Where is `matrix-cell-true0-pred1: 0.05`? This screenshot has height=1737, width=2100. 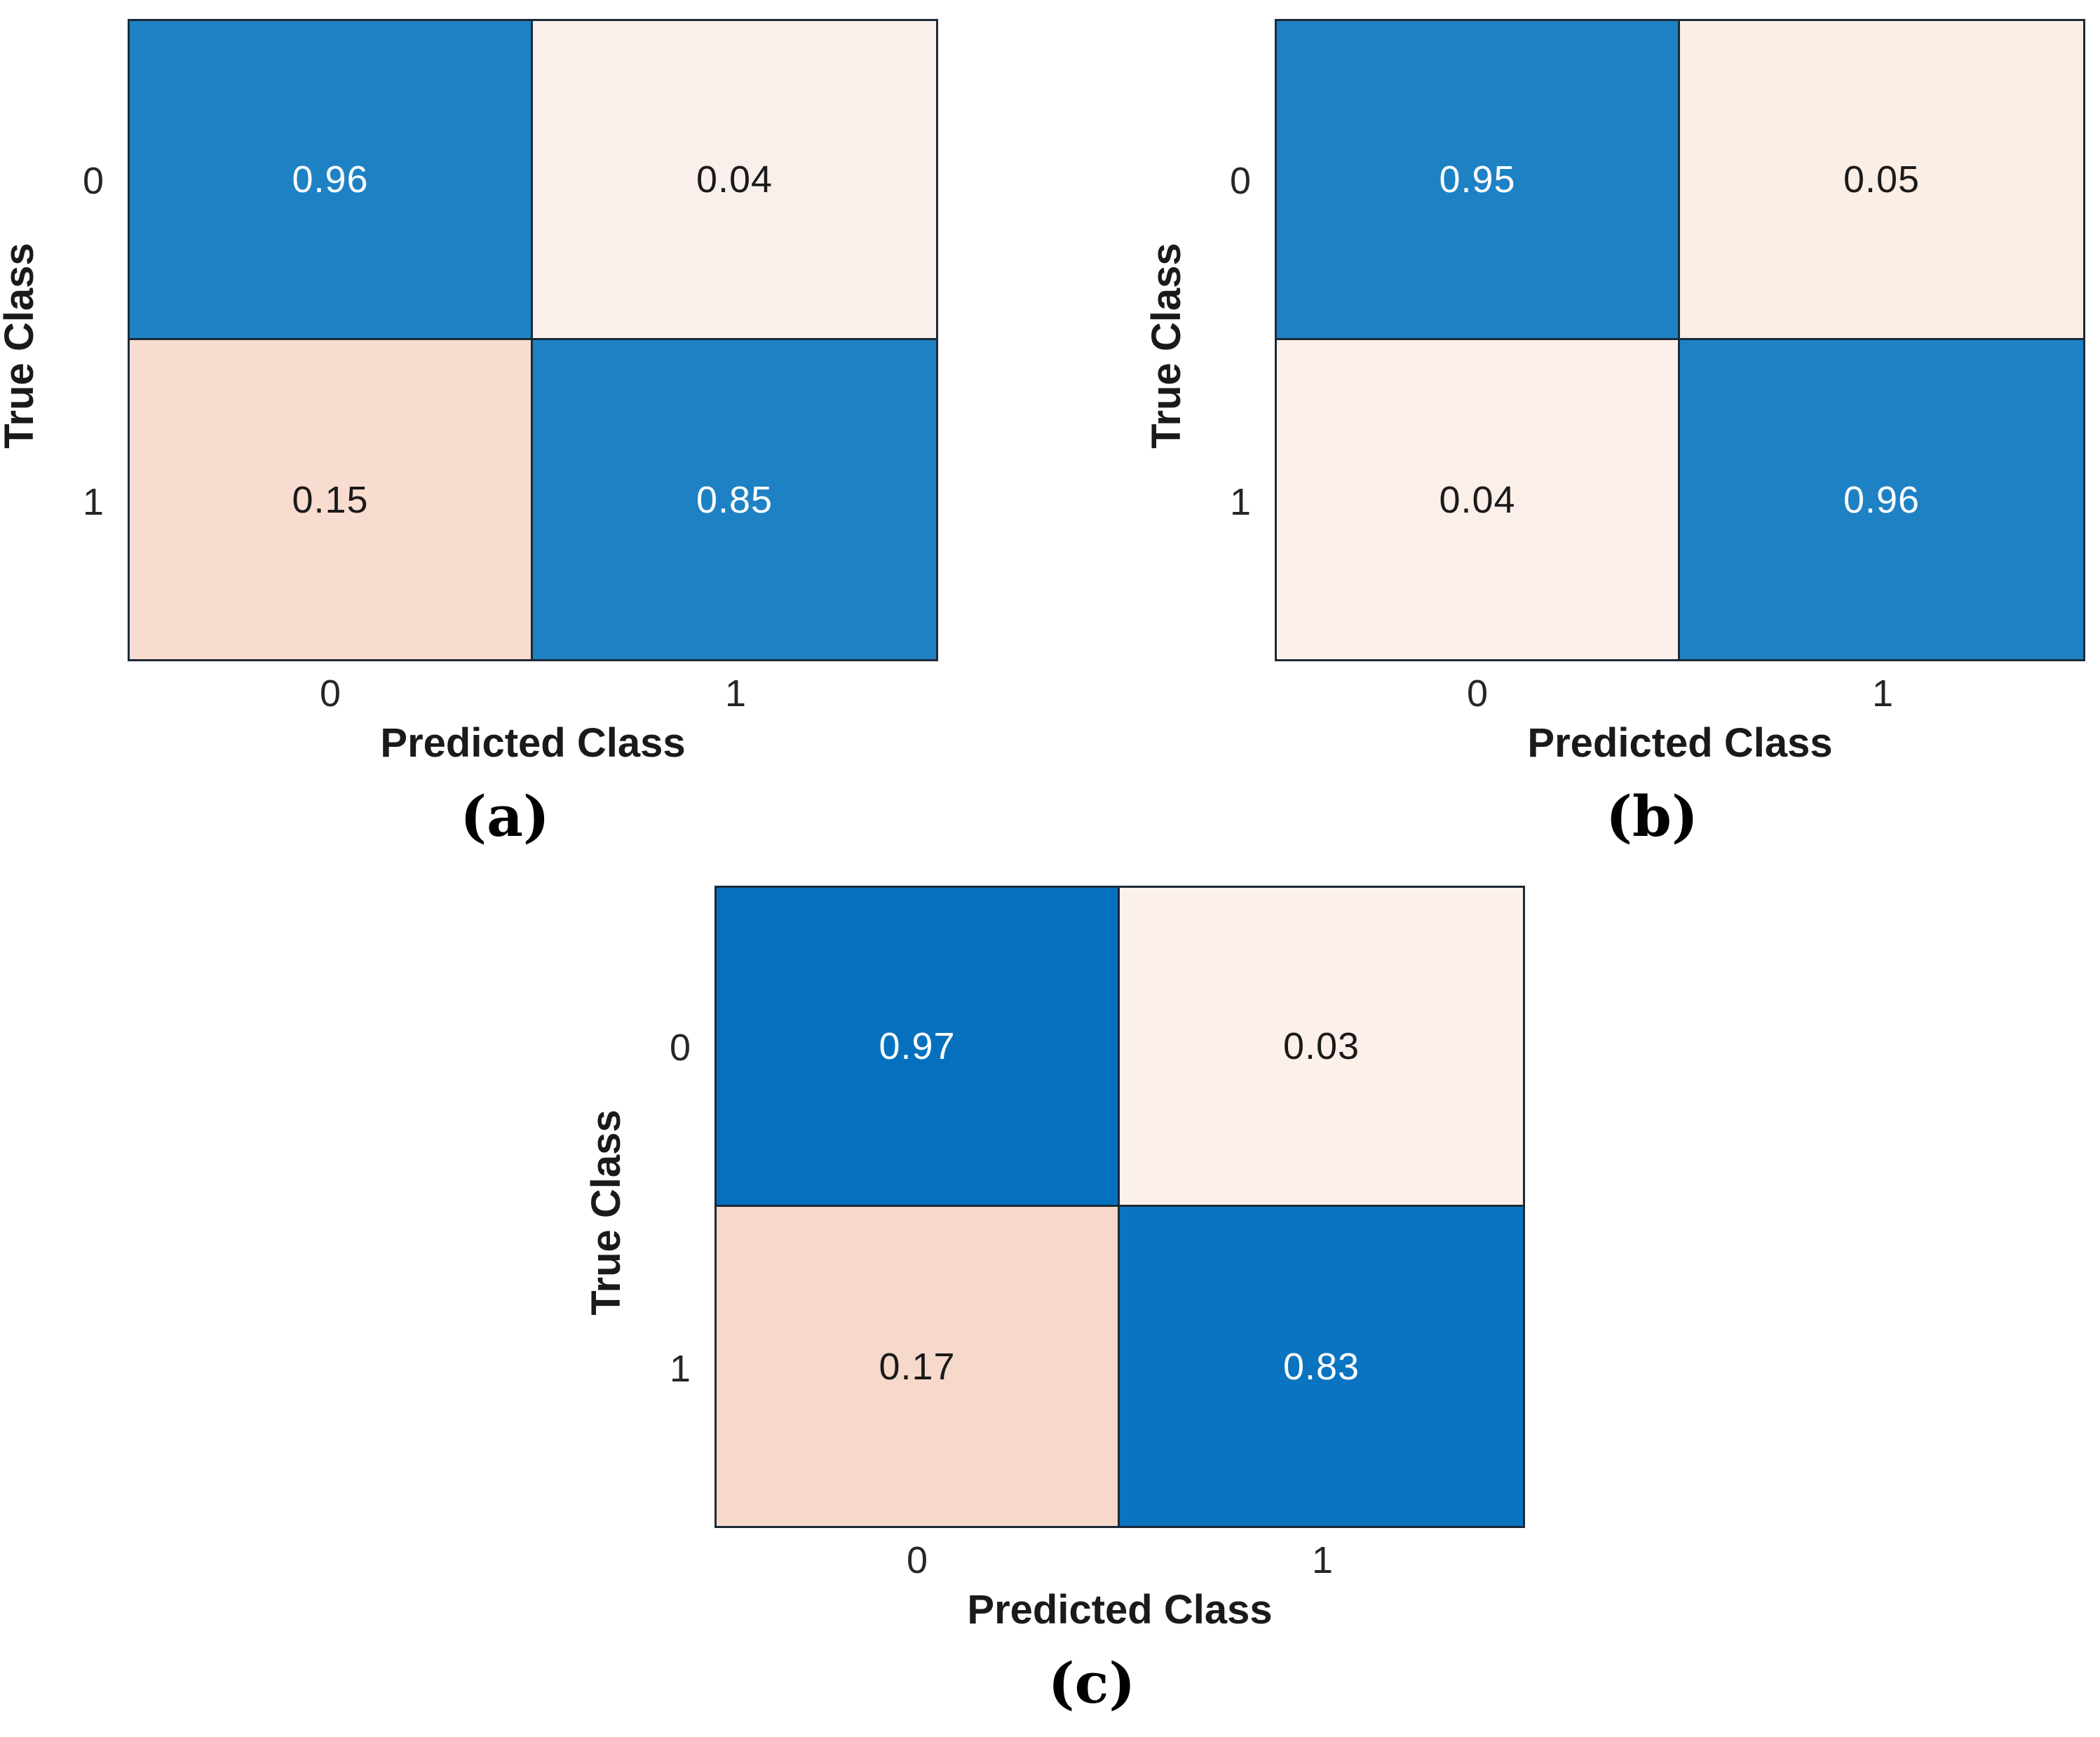 matrix-cell-true0-pred1: 0.05 is located at coordinates (1881, 181).